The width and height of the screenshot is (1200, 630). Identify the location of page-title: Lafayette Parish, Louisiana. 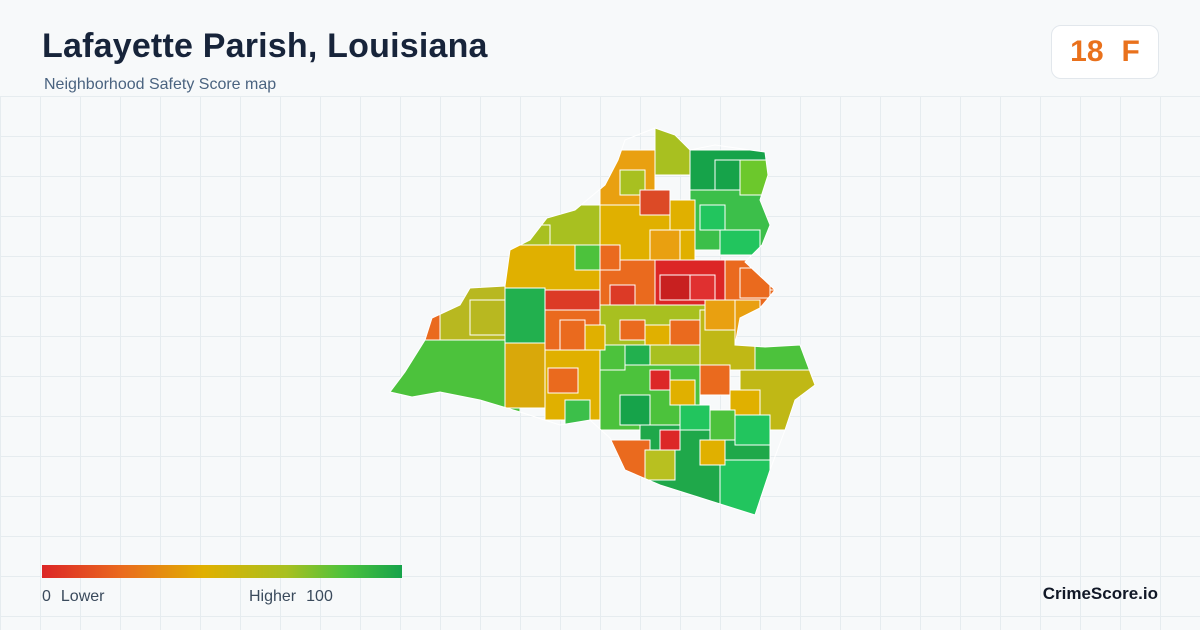
(265, 46).